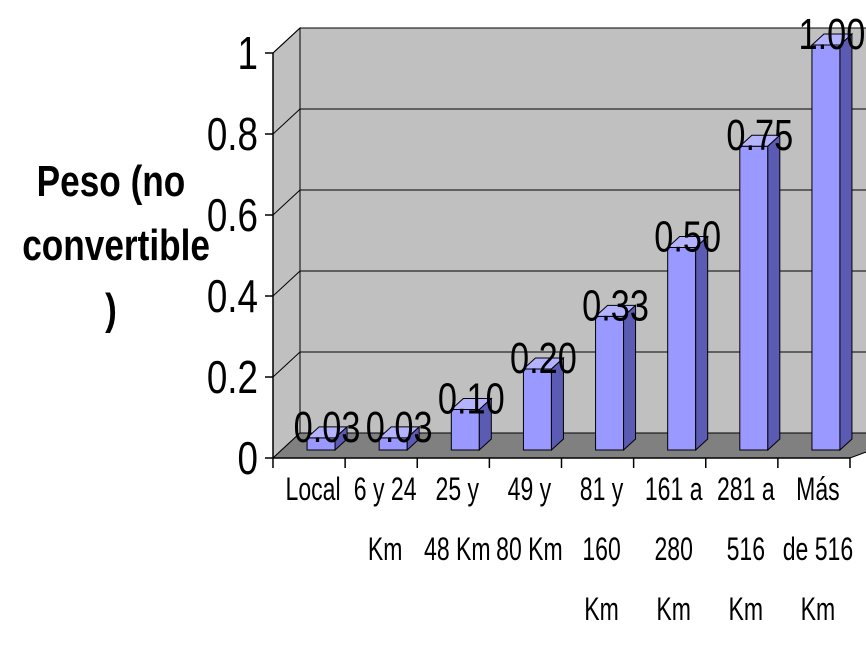 The height and width of the screenshot is (645, 866). I want to click on y-tick-label: 1, so click(248, 53).